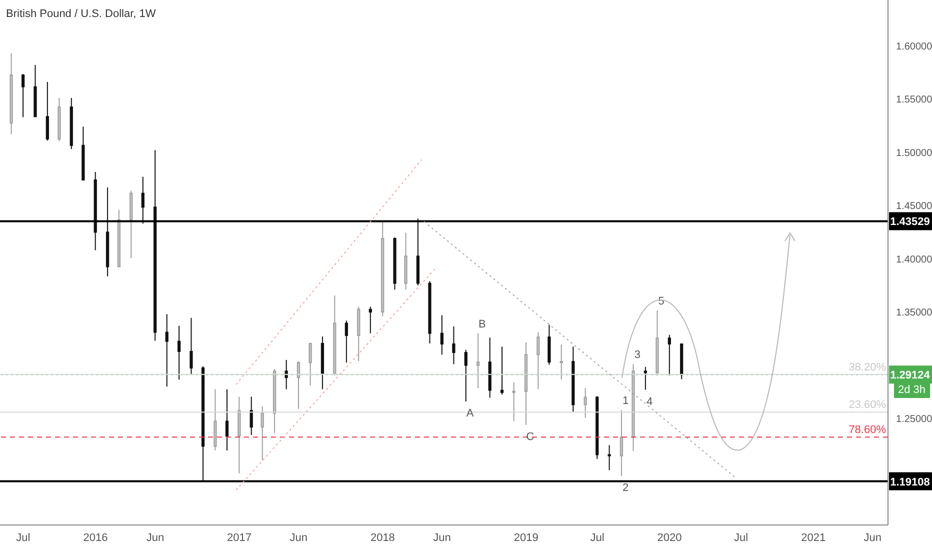 The width and height of the screenshot is (932, 550). Describe the element at coordinates (649, 402) in the screenshot. I see `annotation: 4` at that location.